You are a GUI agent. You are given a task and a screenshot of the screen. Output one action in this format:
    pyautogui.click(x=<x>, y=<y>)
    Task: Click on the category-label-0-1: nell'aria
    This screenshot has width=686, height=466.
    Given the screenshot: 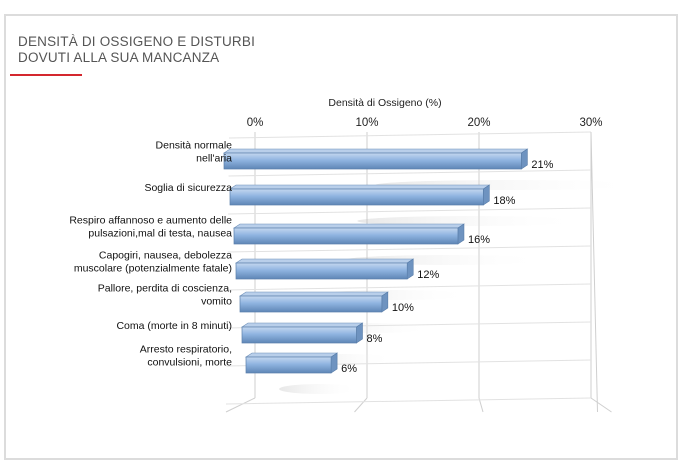 What is the action you would take?
    pyautogui.click(x=214, y=159)
    